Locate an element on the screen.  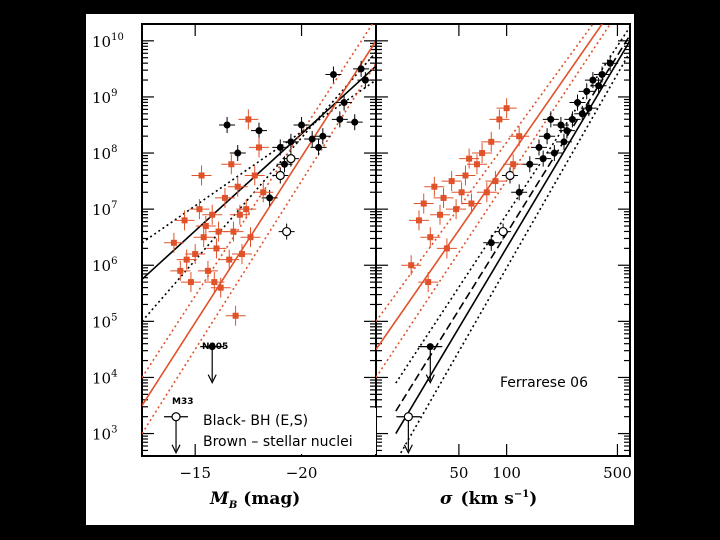
citation-label: Ferrarese 06 is located at coordinates (544, 383).